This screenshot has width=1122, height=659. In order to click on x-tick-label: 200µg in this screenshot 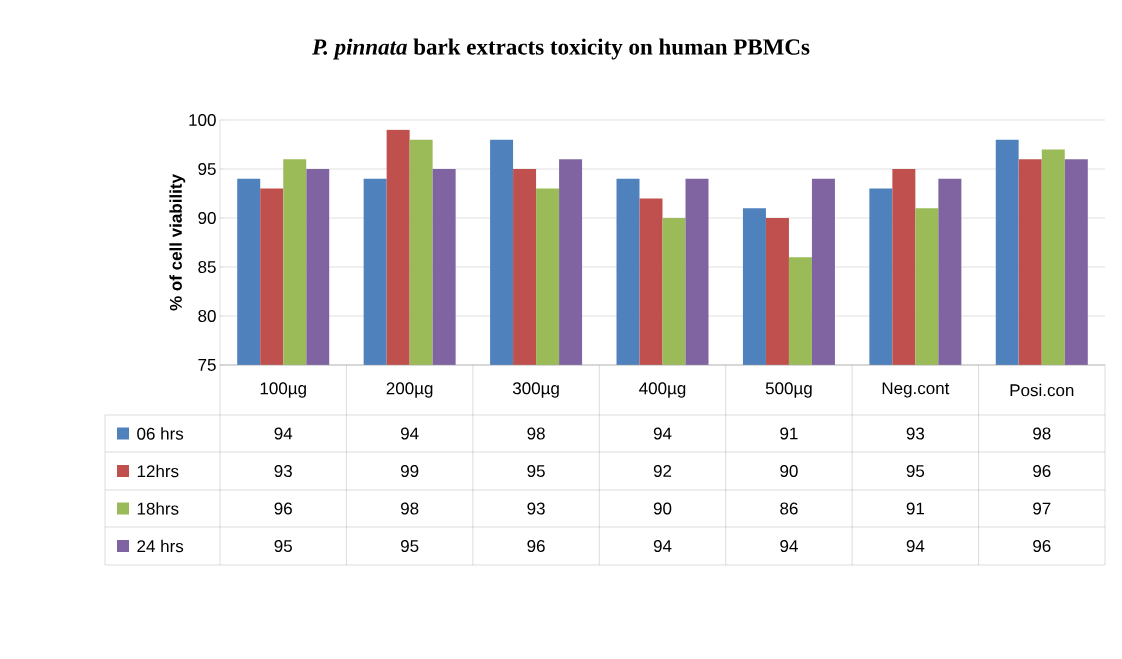, I will do `click(409, 390)`.